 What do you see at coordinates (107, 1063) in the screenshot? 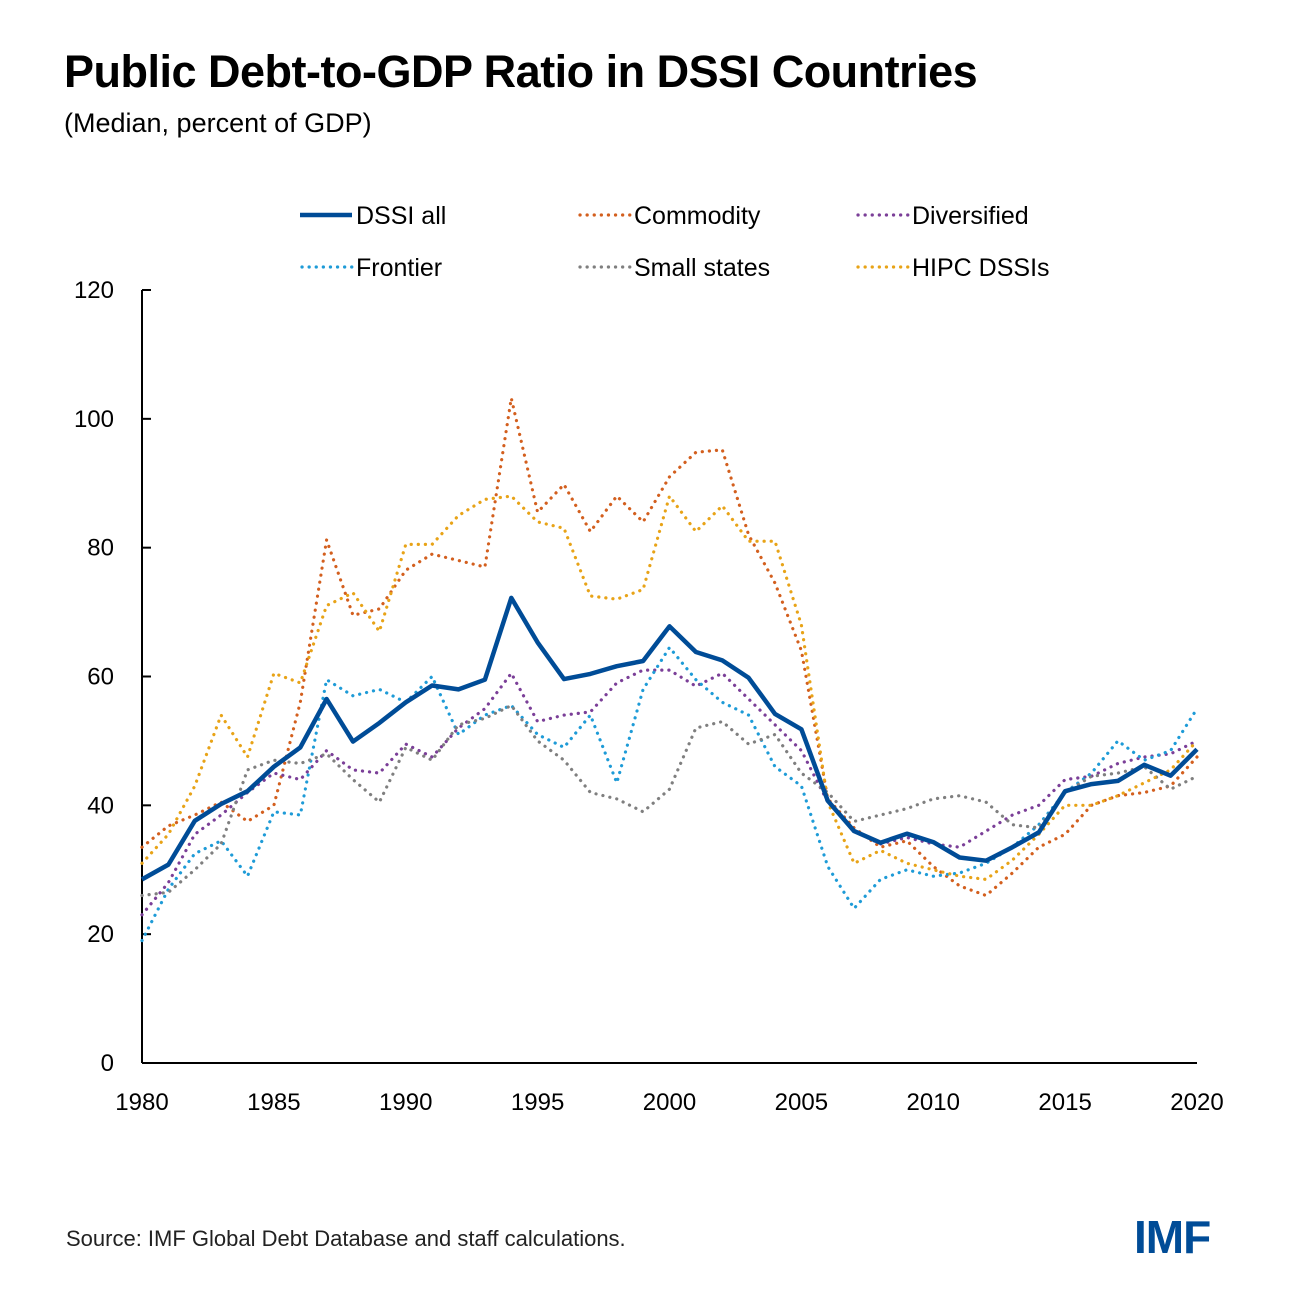
I see `y-tick-label: 0` at bounding box center [107, 1063].